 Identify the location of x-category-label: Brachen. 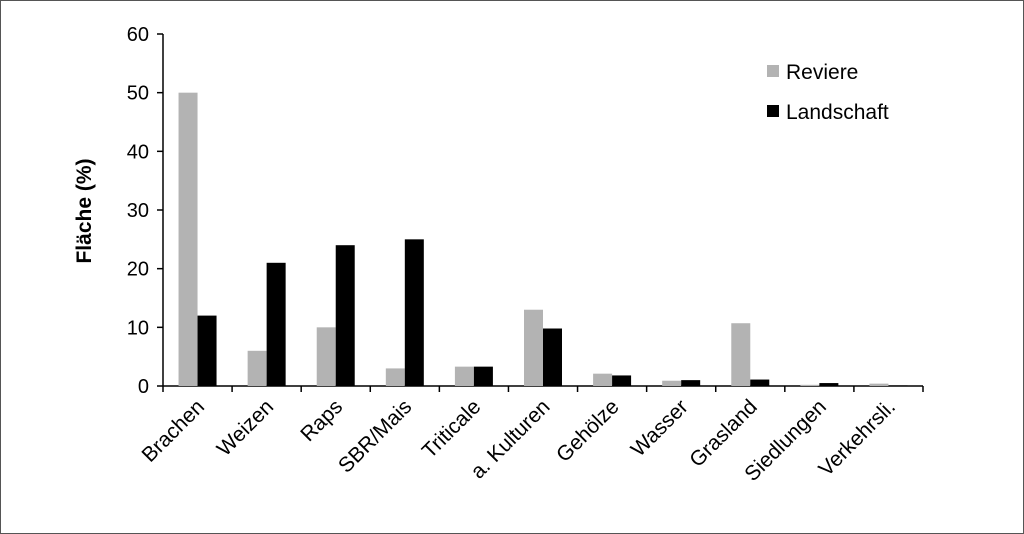
(174, 431).